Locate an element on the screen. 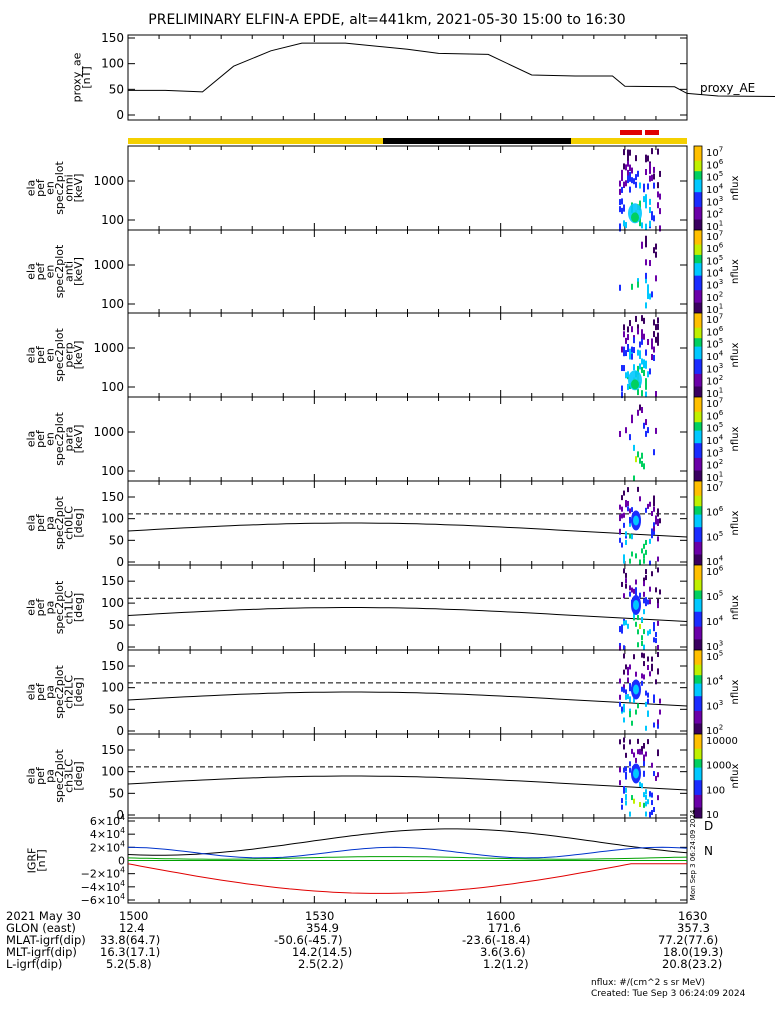 This screenshot has width=775, height=1031. status-bar-shadow is located at coordinates (477, 141).